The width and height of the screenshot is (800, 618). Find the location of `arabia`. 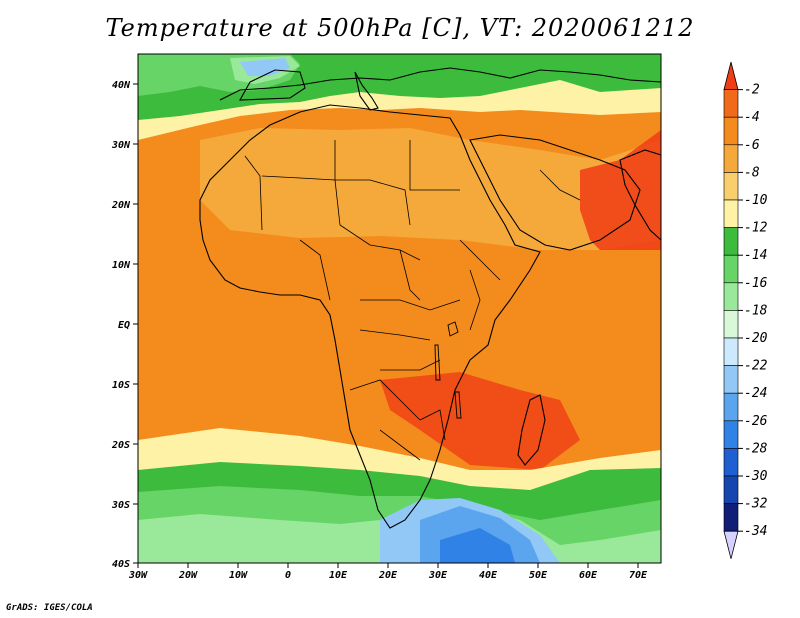

arabia is located at coordinates (555, 192).